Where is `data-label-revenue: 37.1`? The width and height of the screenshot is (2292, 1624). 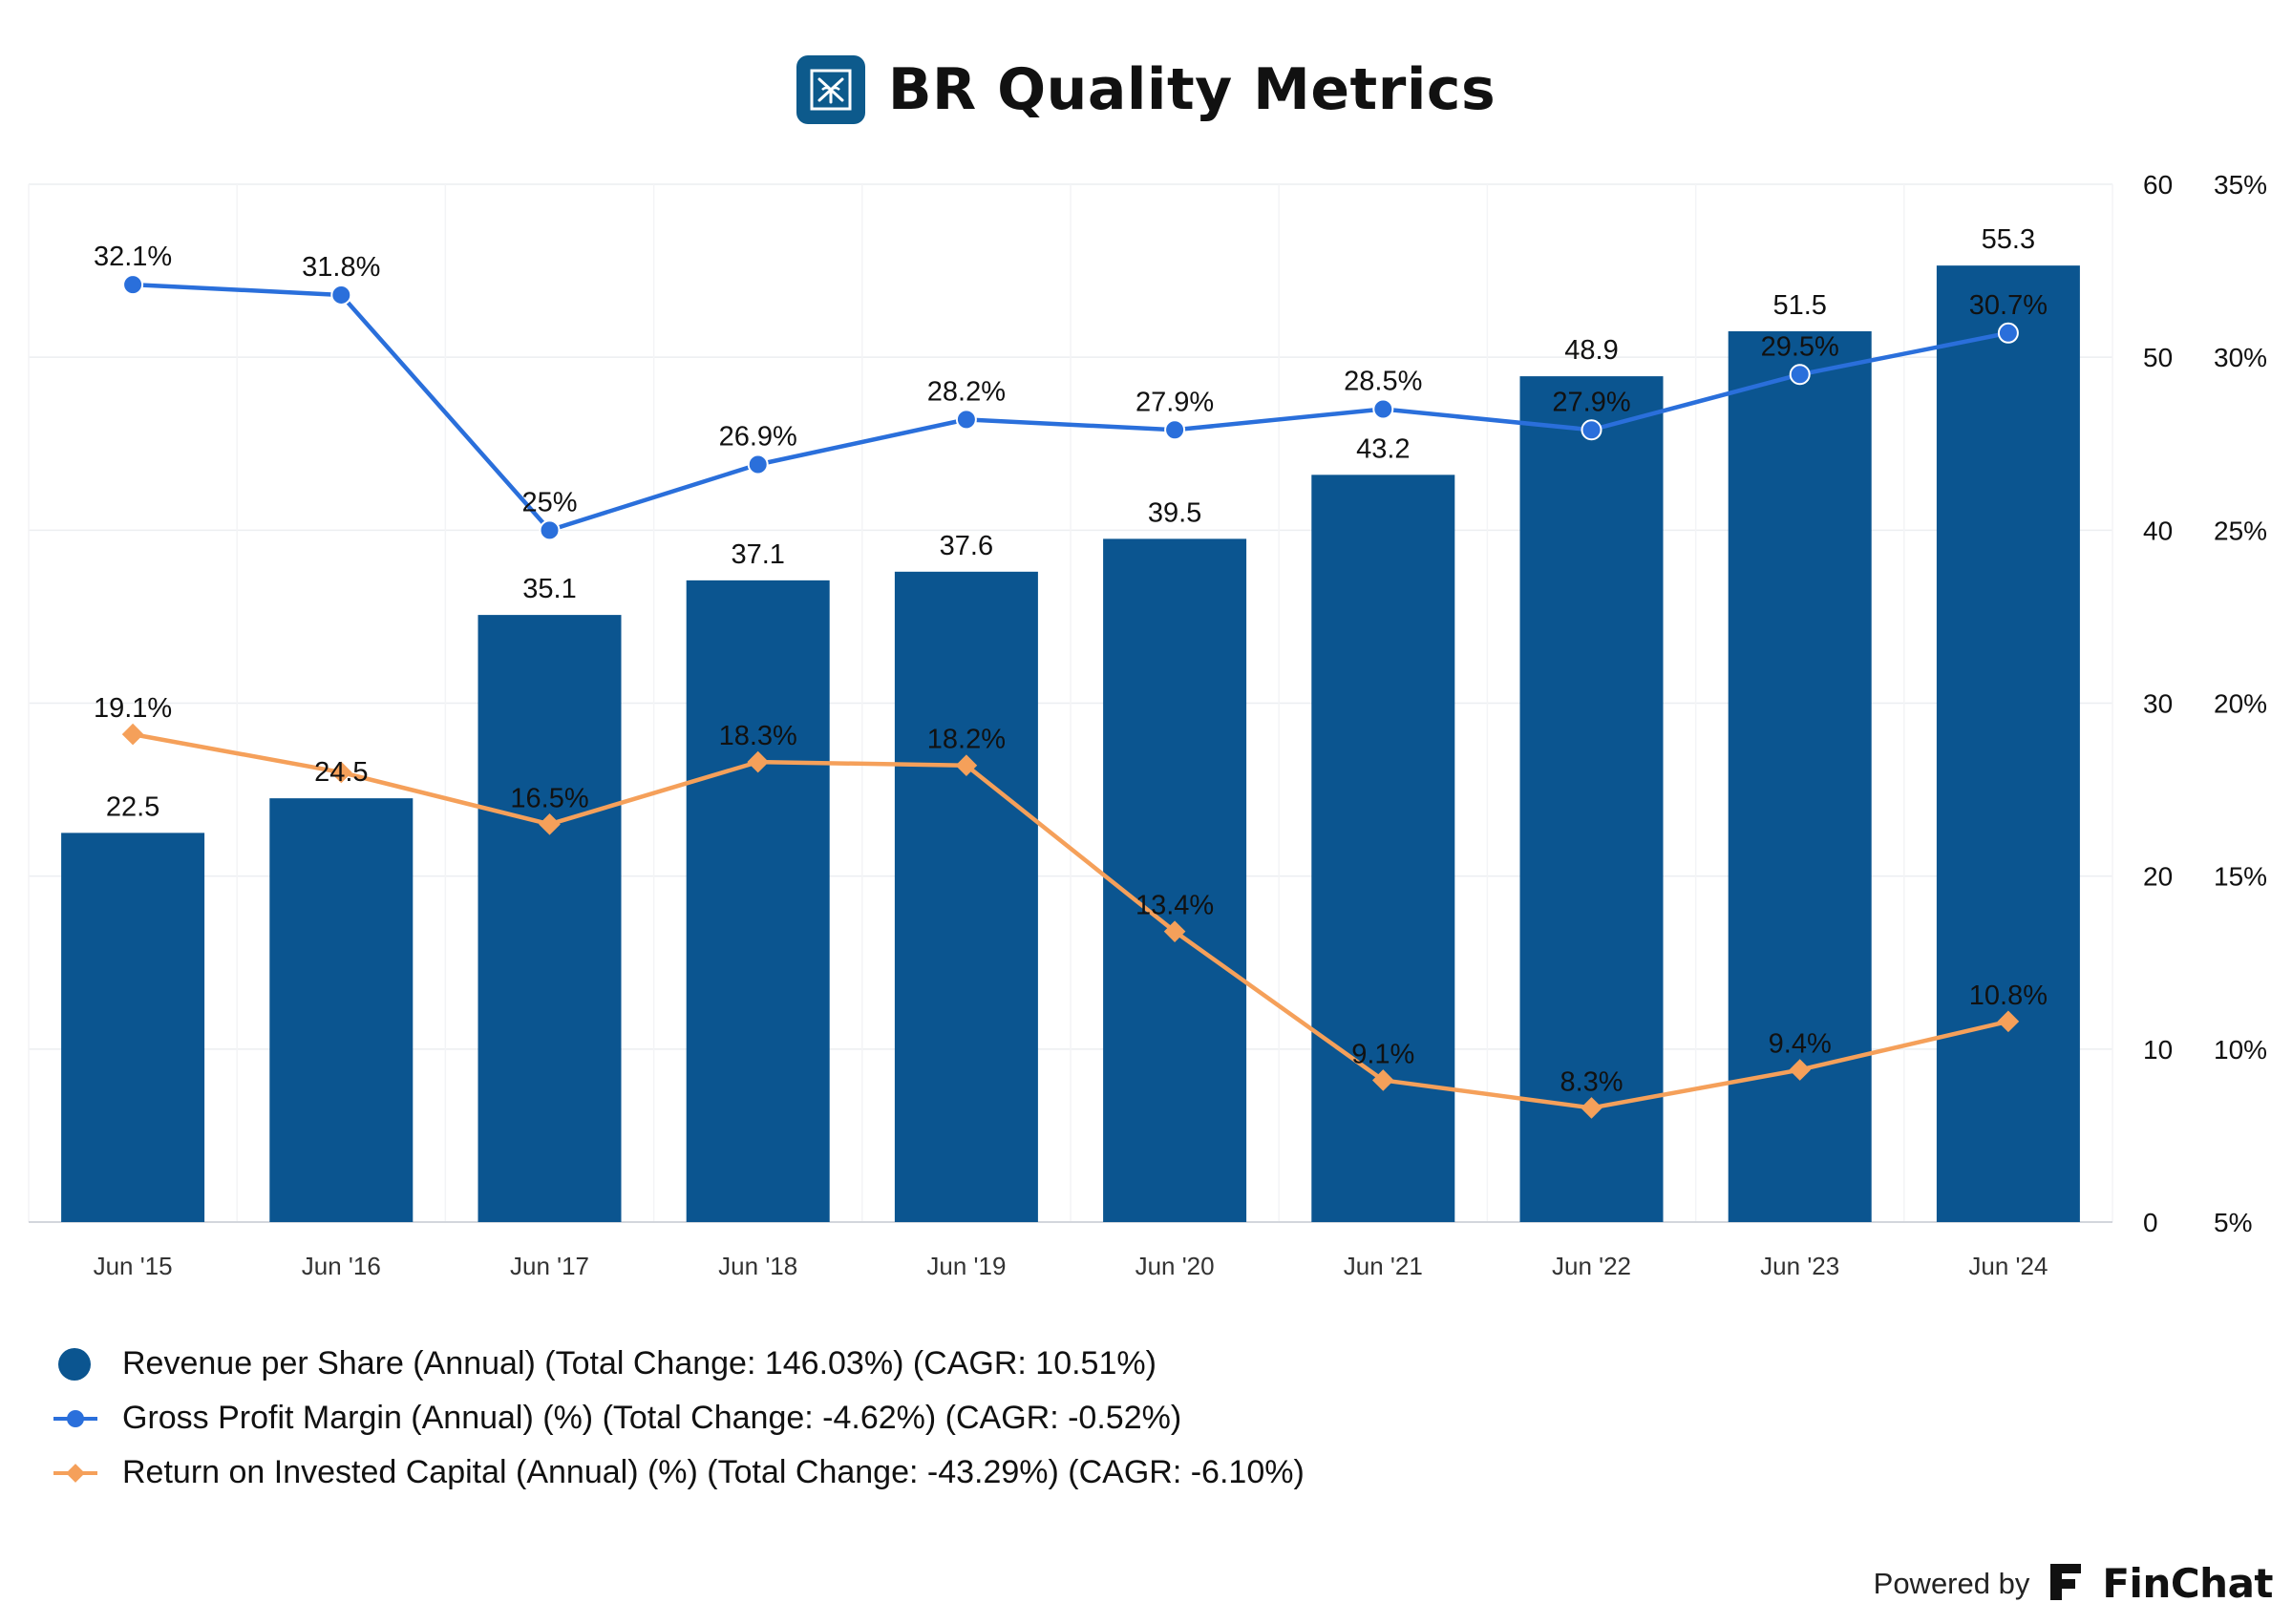
data-label-revenue: 37.1 is located at coordinates (757, 554).